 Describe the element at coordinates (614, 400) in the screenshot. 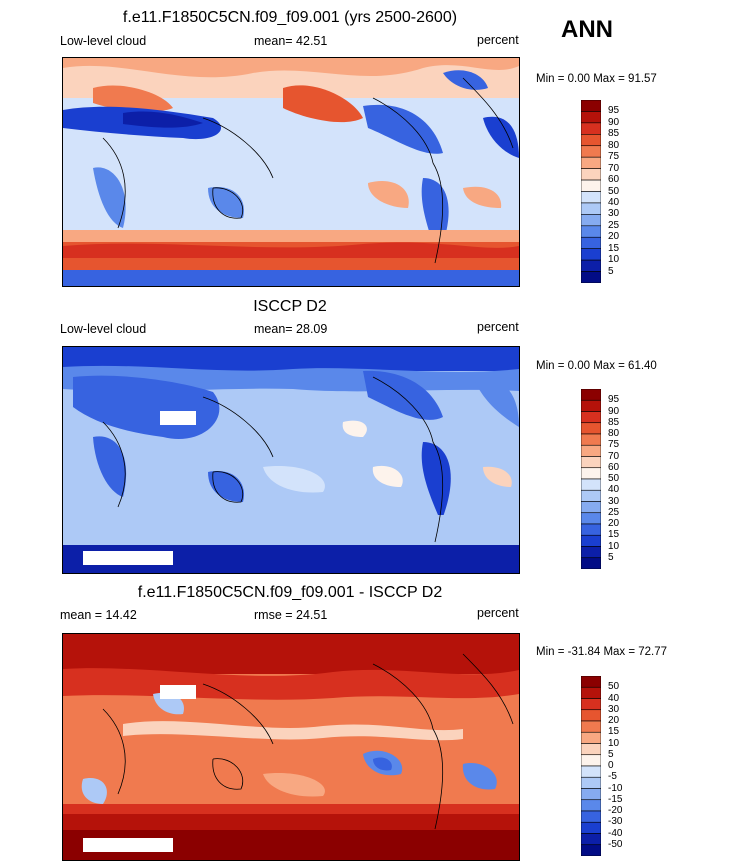

I see `panel-2-colorbar-label: 95` at that location.